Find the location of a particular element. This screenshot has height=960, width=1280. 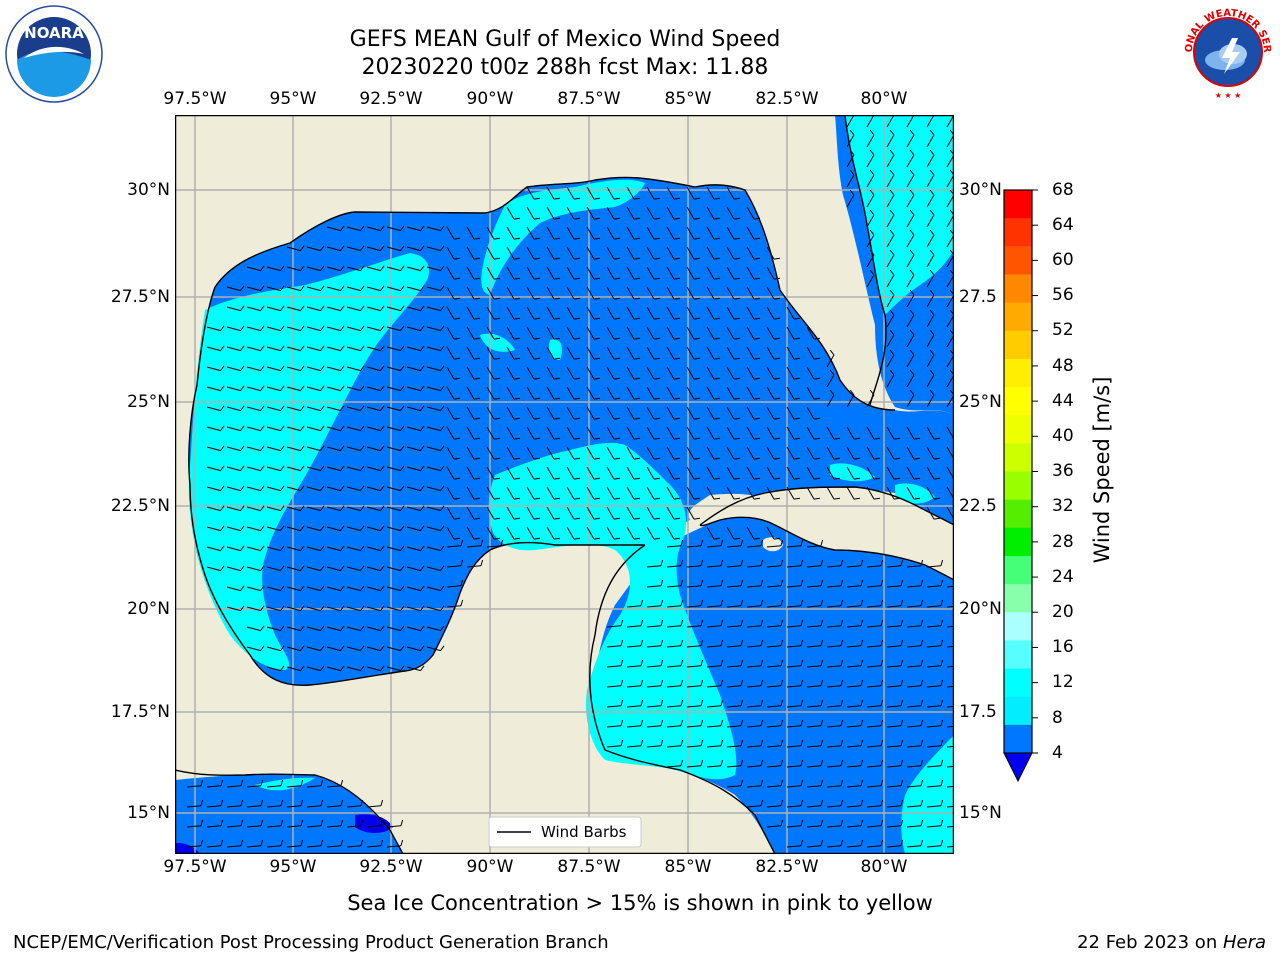

lon-tick-top: 95°W is located at coordinates (293, 99).